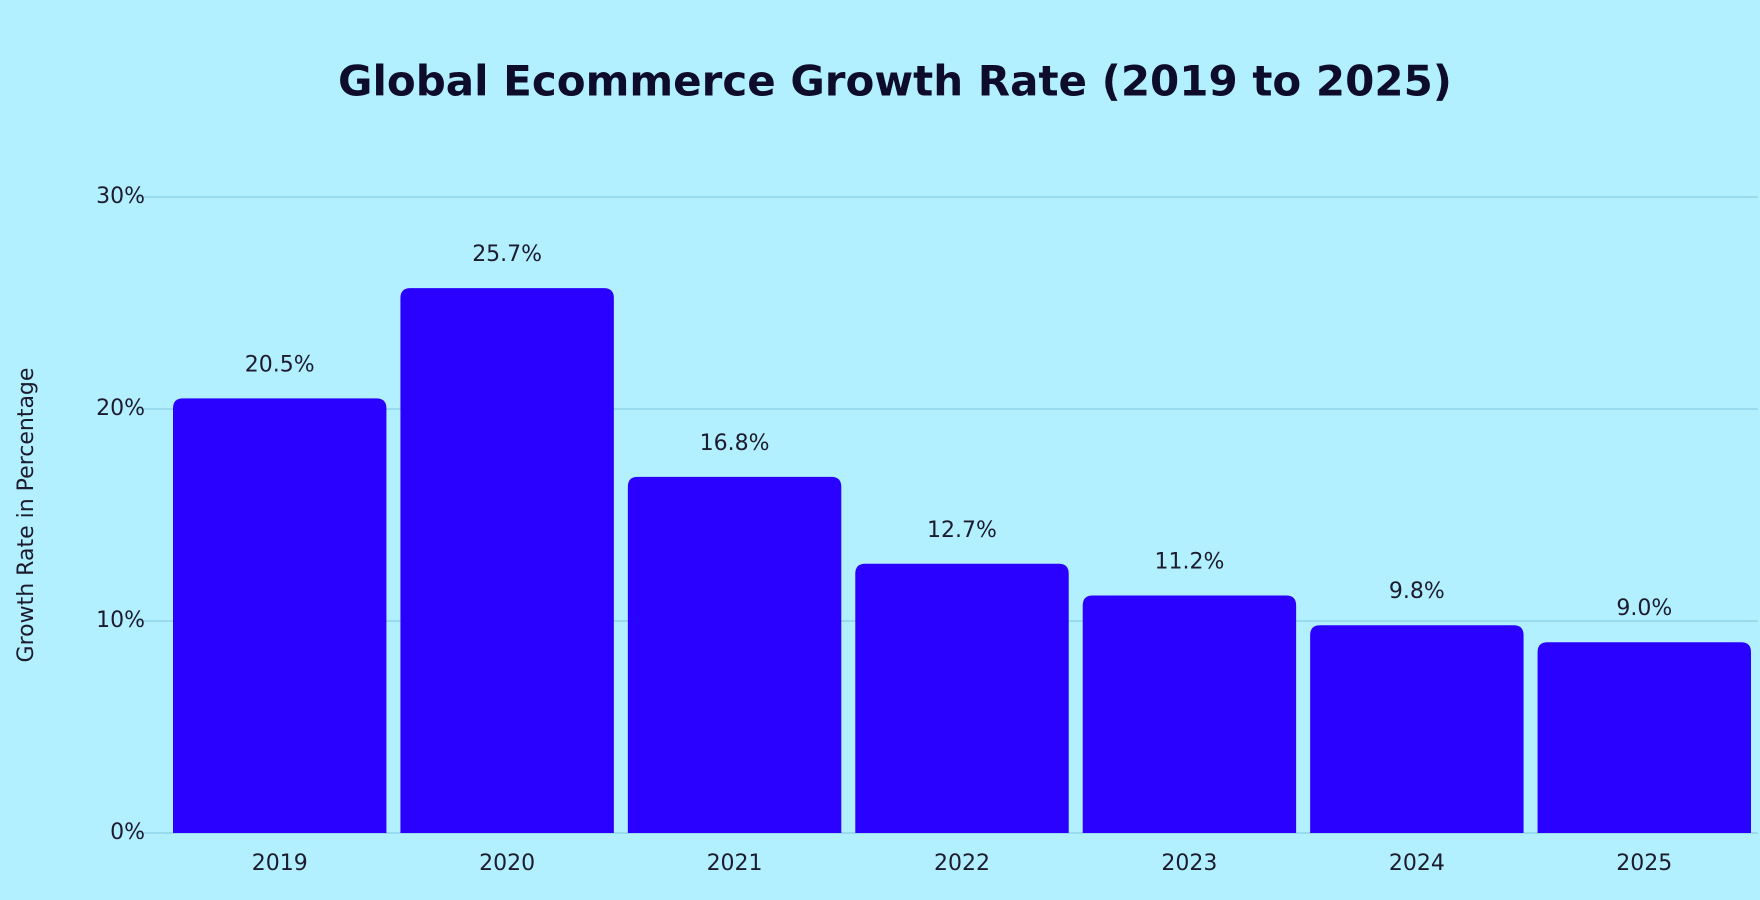 The height and width of the screenshot is (900, 1760). I want to click on x-tick-label: 2025, so click(1644, 863).